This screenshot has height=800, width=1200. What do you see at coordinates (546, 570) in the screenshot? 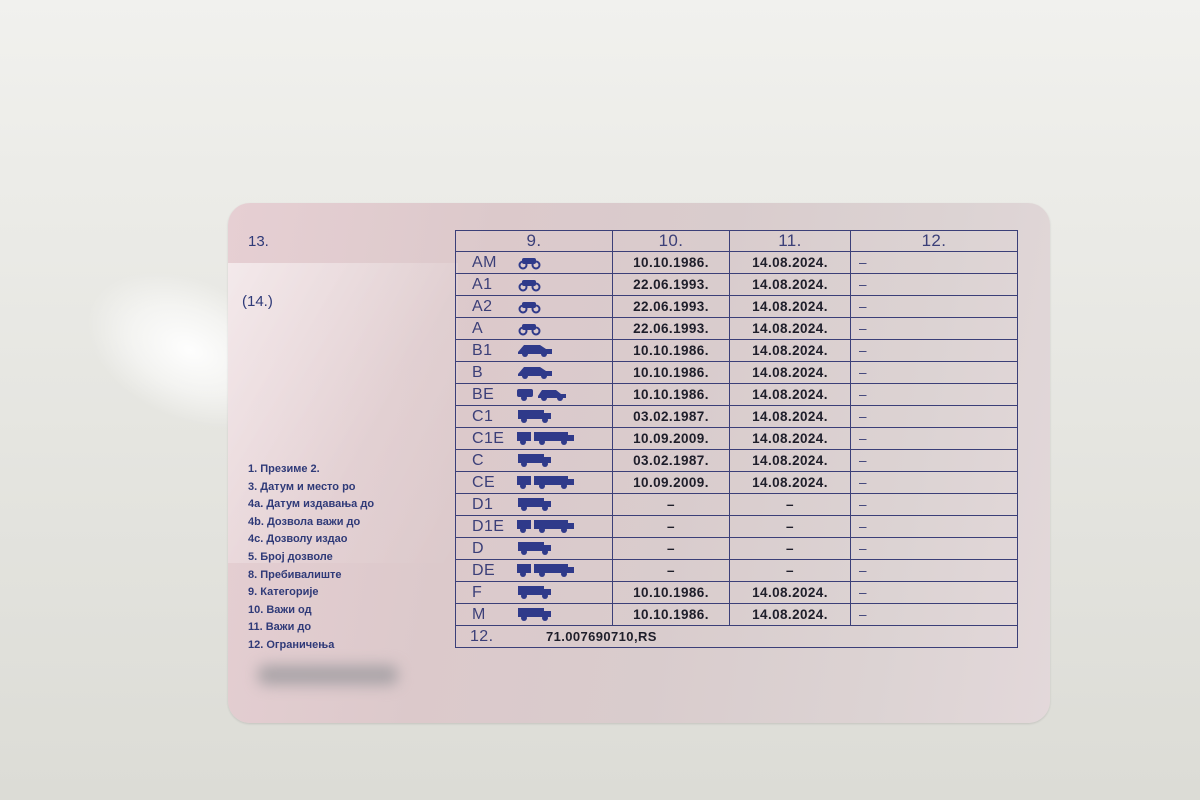
I see `bus-trailer-icon` at bounding box center [546, 570].